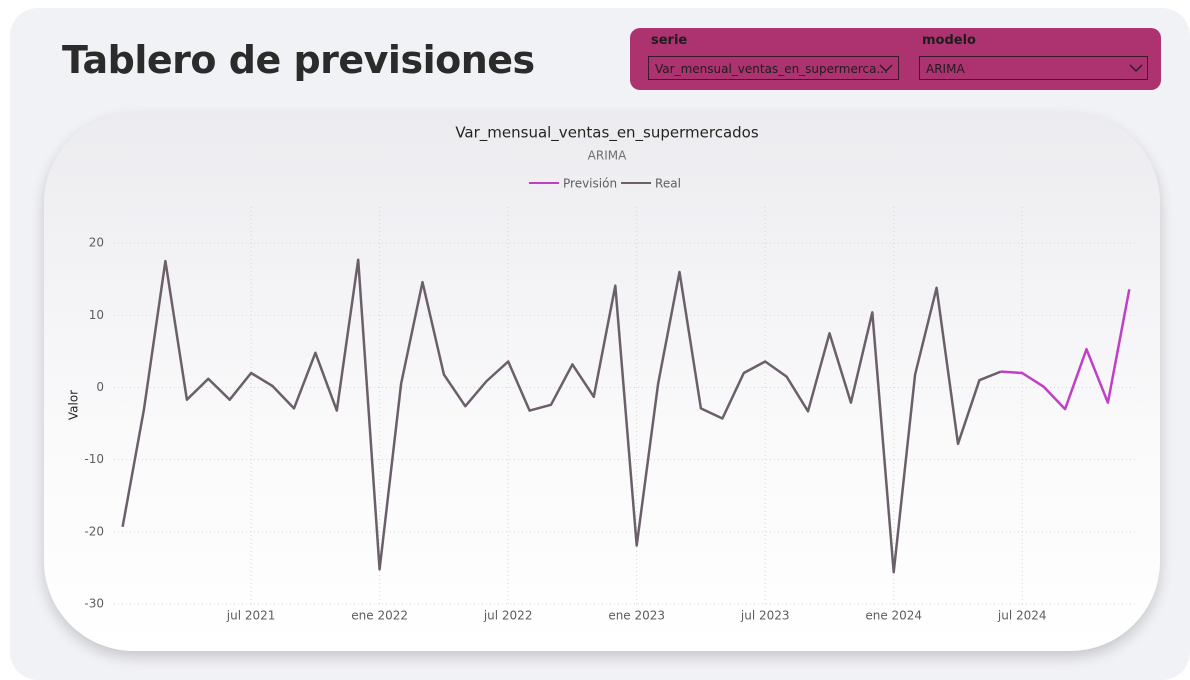 This screenshot has height=680, width=1190. I want to click on x-tick-label: jul 2022, so click(508, 616).